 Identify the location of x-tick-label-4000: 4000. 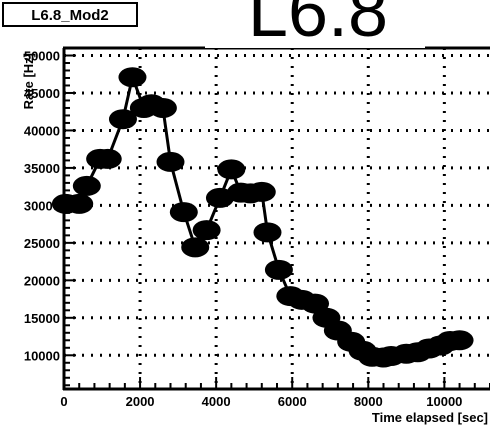
(216, 401).